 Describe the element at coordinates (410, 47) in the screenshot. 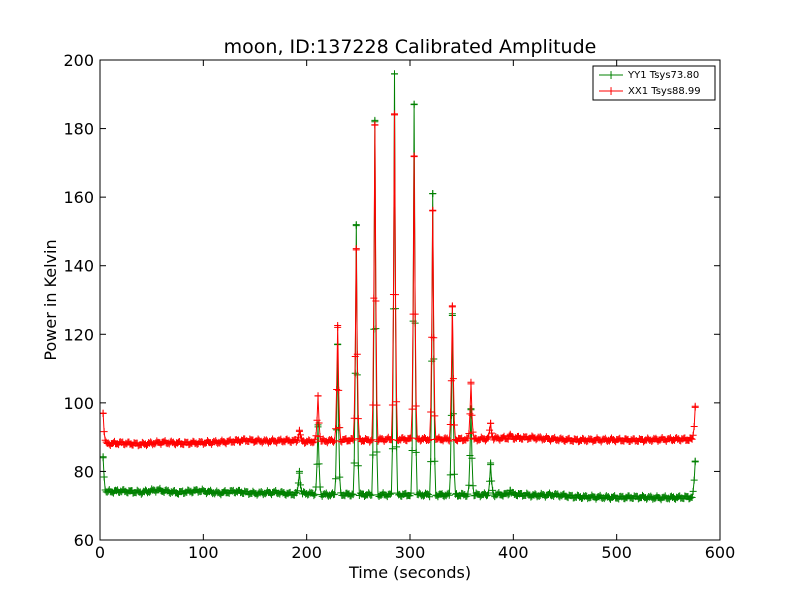

I see `chart-title: moon, ID:137228 Calibrated Amplitude` at that location.